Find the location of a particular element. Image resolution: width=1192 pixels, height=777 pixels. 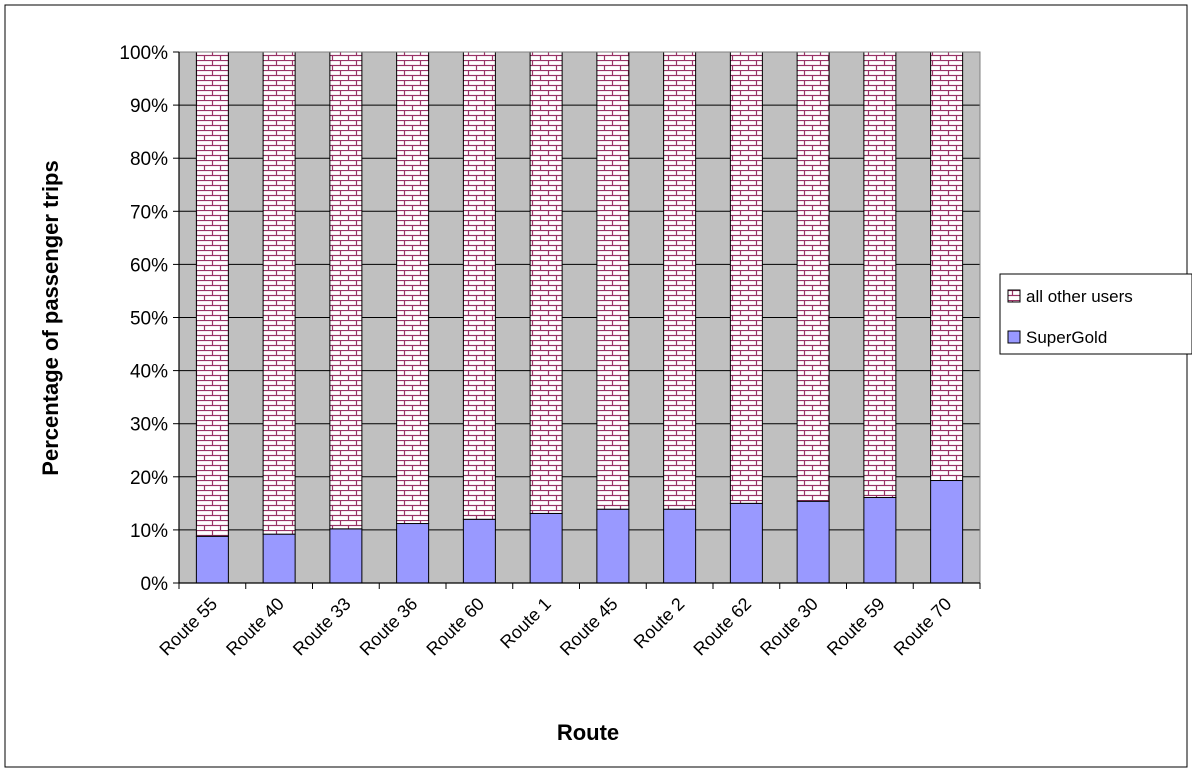

y-tick-label: 10% is located at coordinates (149, 531).